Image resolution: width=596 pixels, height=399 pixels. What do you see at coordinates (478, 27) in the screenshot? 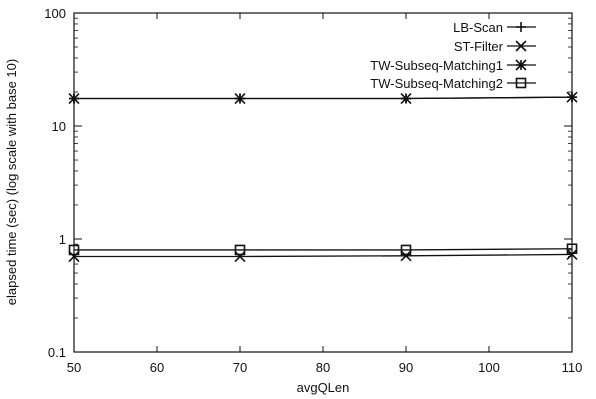
I see `legend-label: LB-Scan` at bounding box center [478, 27].